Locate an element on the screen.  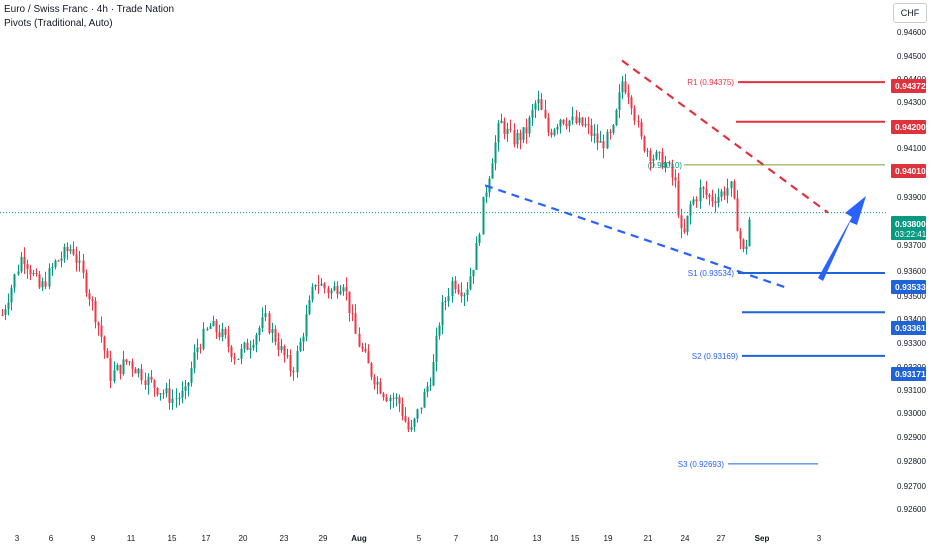
time-tick-label: 15 is located at coordinates (575, 538).